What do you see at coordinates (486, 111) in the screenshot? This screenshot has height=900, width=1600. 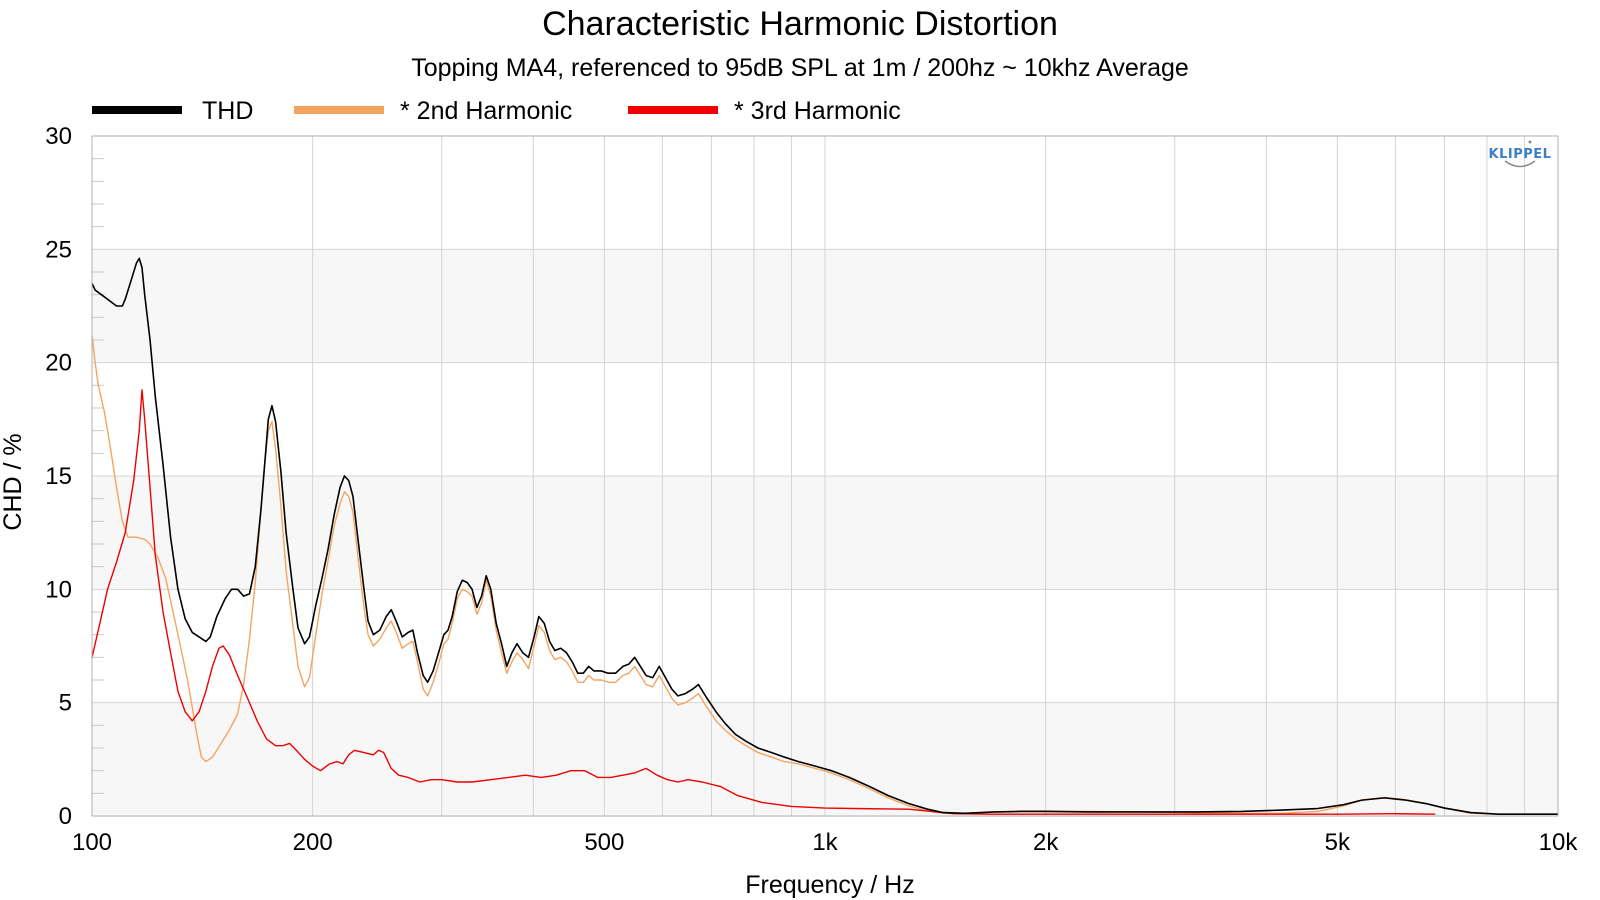 I see `legend-label: * 2nd Harmonic` at bounding box center [486, 111].